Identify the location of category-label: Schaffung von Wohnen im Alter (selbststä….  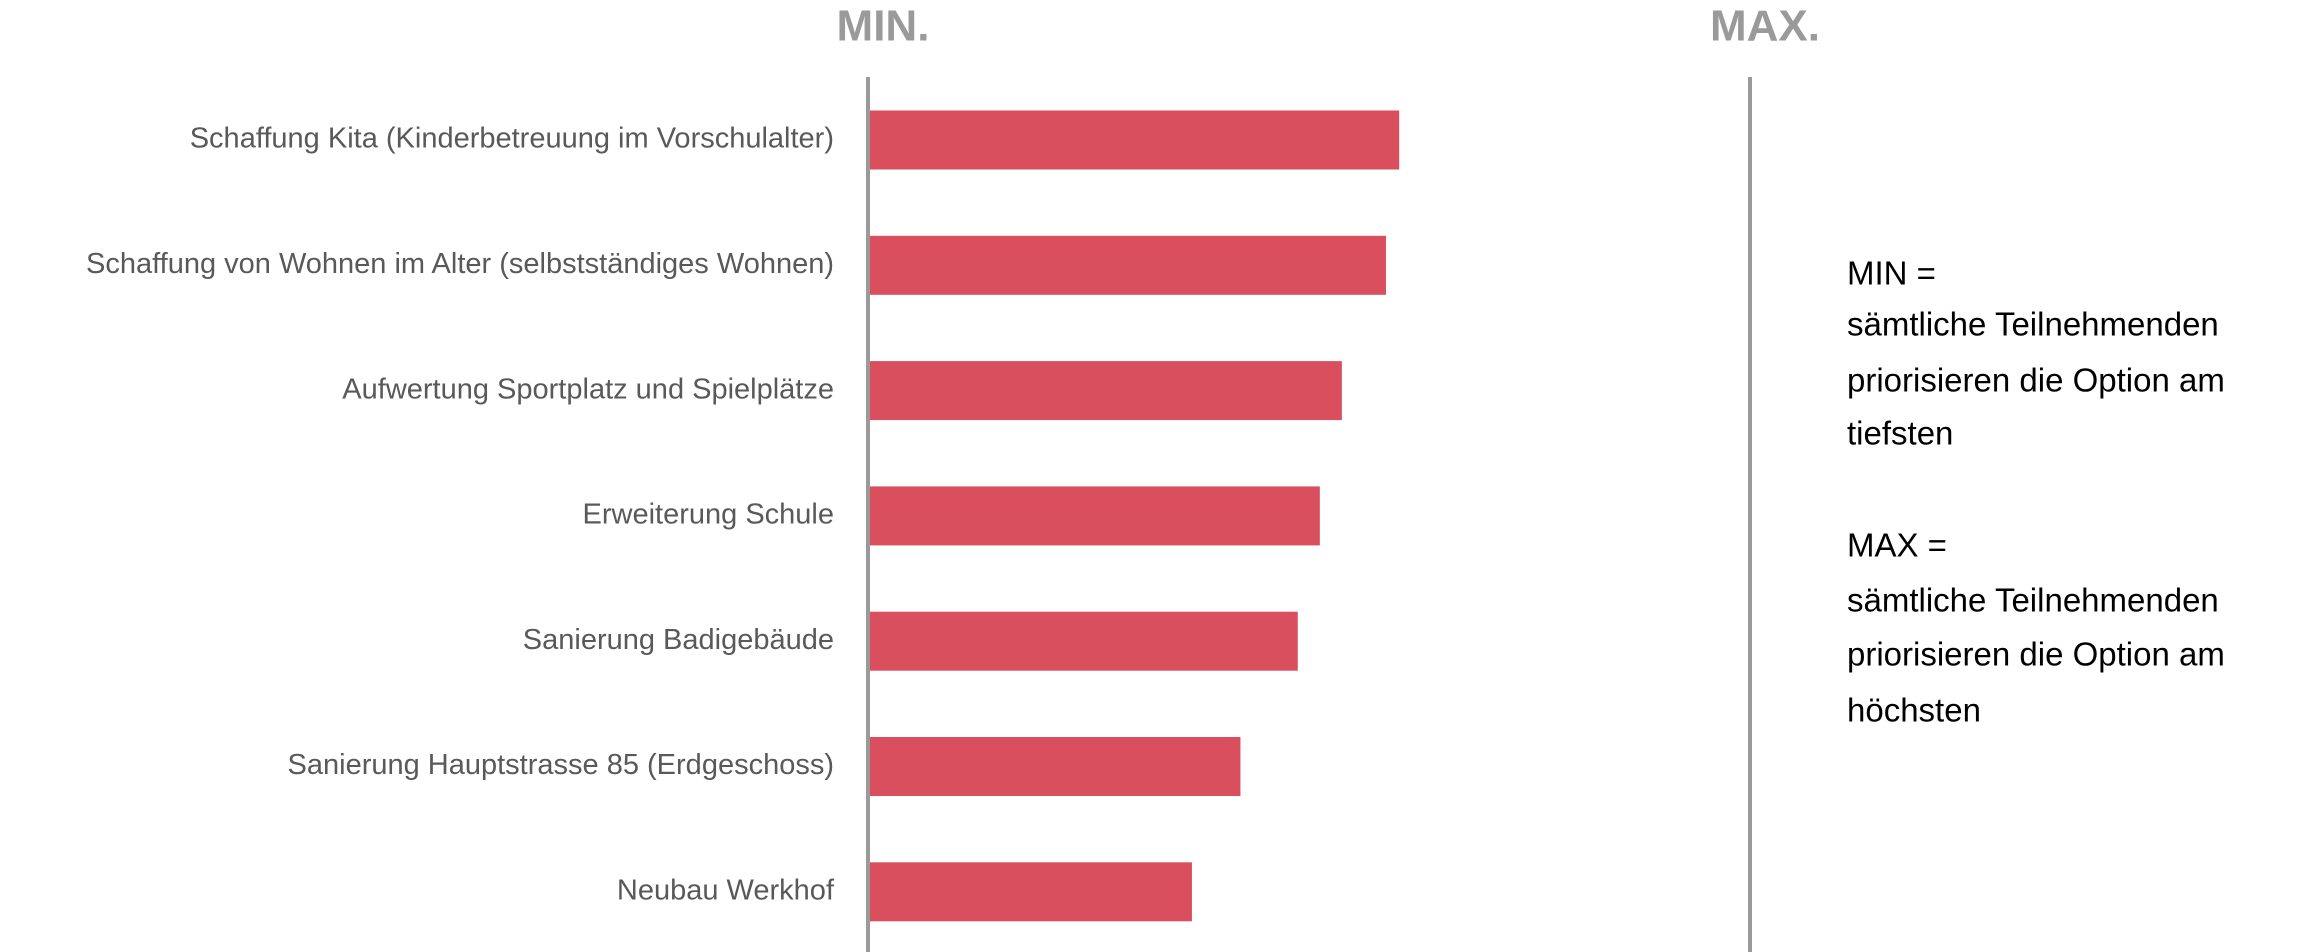
(460, 264).